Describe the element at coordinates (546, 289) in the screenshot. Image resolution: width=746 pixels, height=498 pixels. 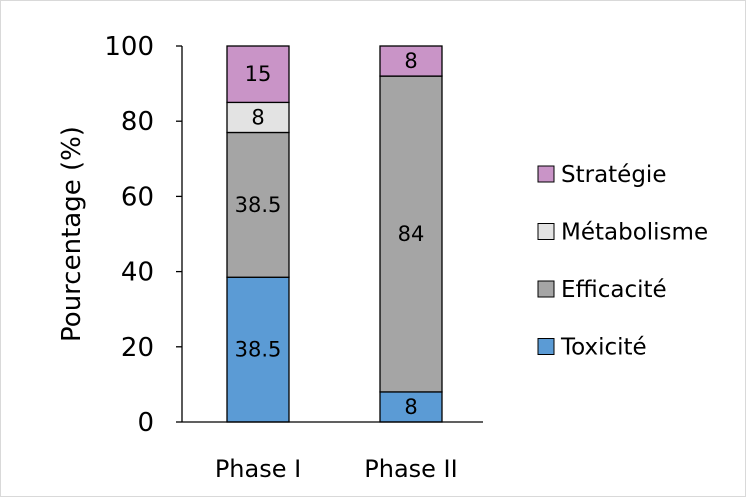
I see `legend-swatch-efficacite` at that location.